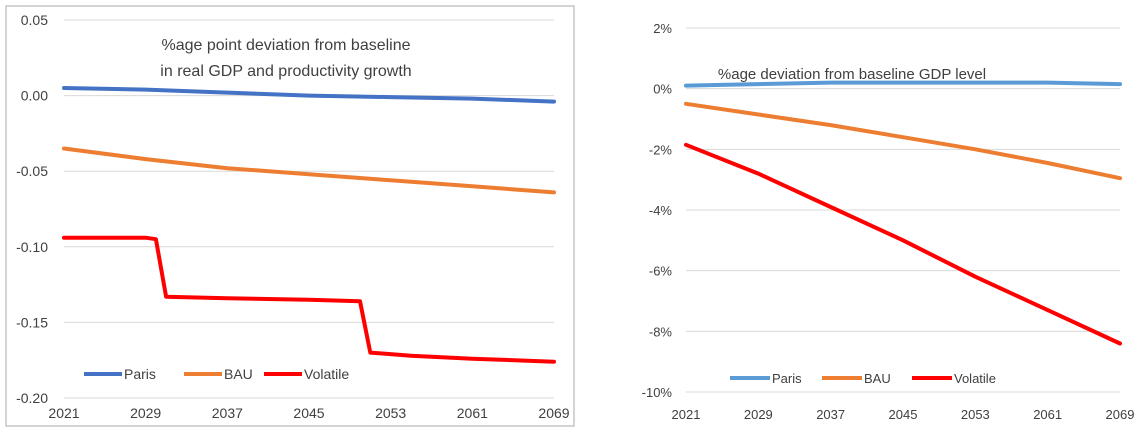 Image resolution: width=1138 pixels, height=437 pixels. I want to click on series-line-volatile, so click(309, 299).